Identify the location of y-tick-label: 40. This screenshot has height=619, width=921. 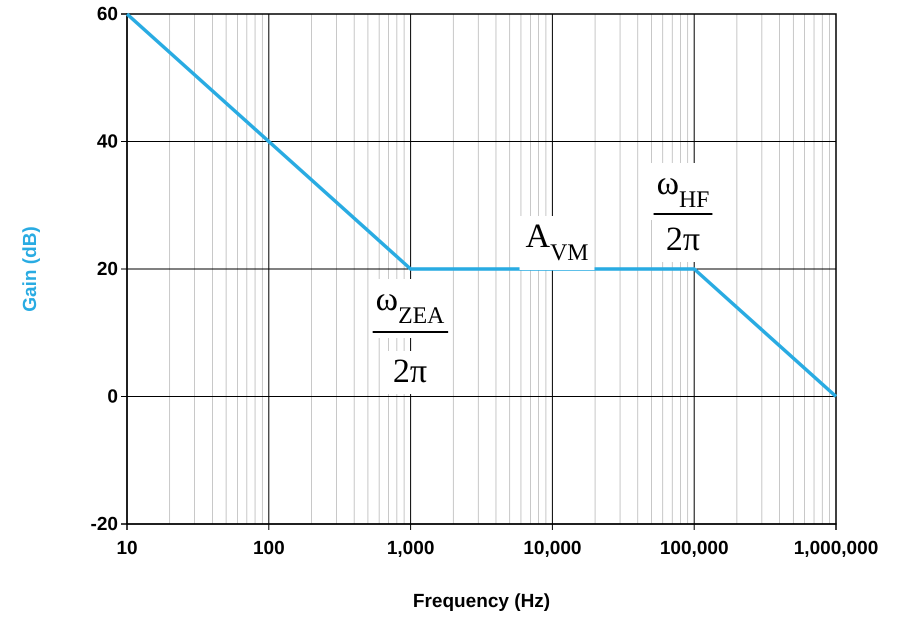
(107, 142).